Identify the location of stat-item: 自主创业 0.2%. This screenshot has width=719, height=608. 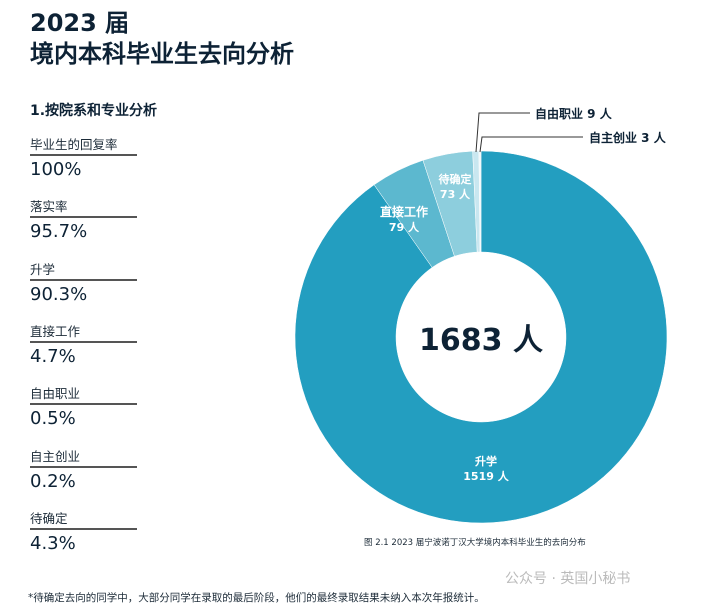
(83, 471).